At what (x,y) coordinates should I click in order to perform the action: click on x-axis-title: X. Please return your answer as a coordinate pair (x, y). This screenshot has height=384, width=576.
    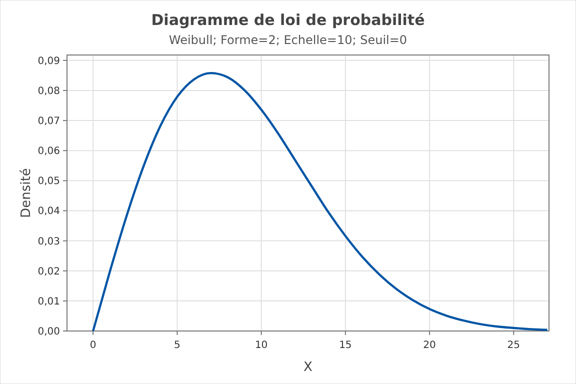
    Looking at the image, I should click on (308, 367).